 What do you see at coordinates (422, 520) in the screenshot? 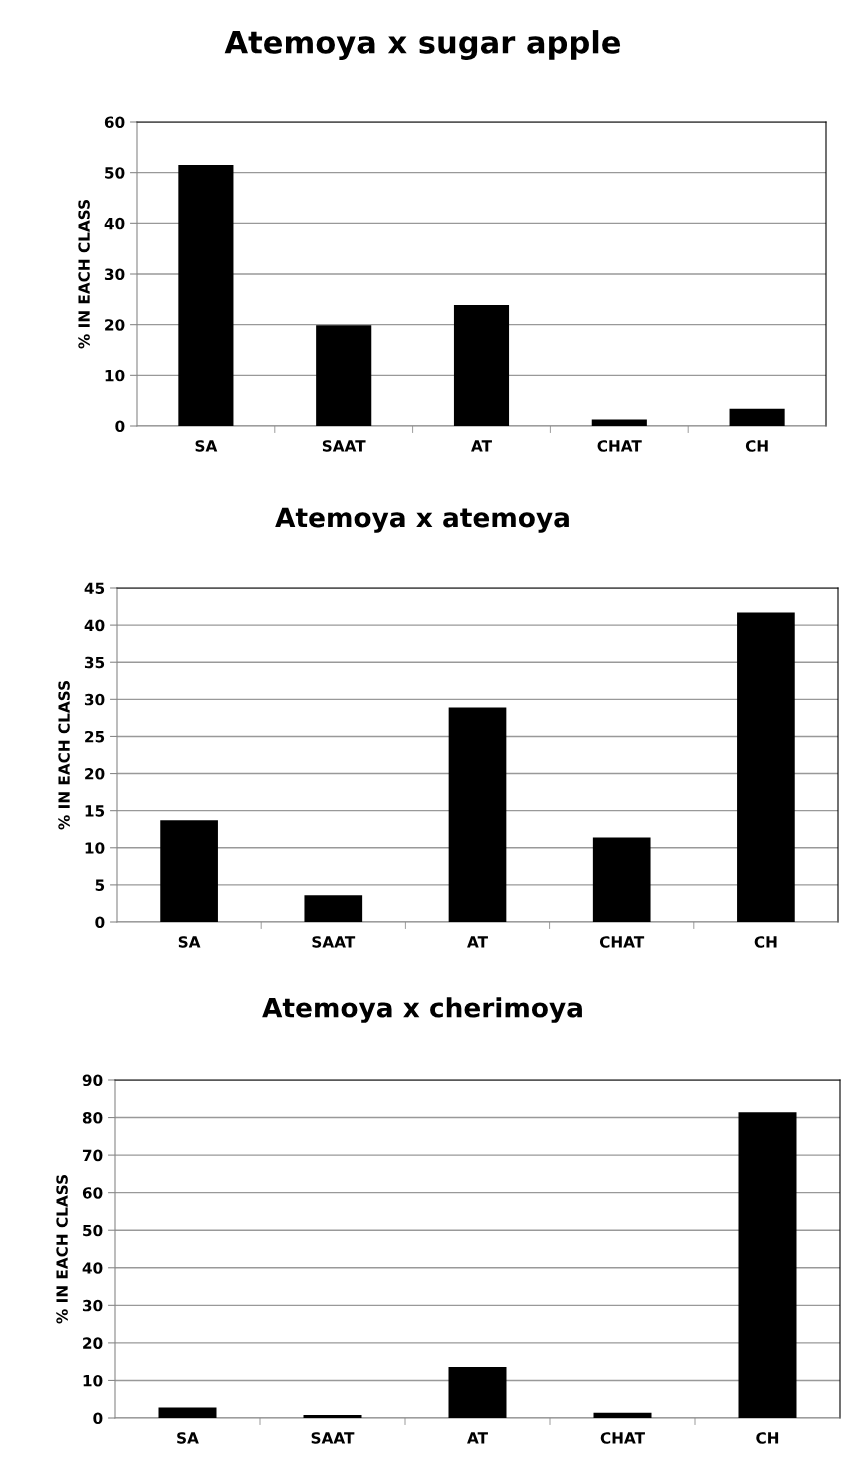
I see `chart-title: Atemoya x atemoya` at bounding box center [422, 520].